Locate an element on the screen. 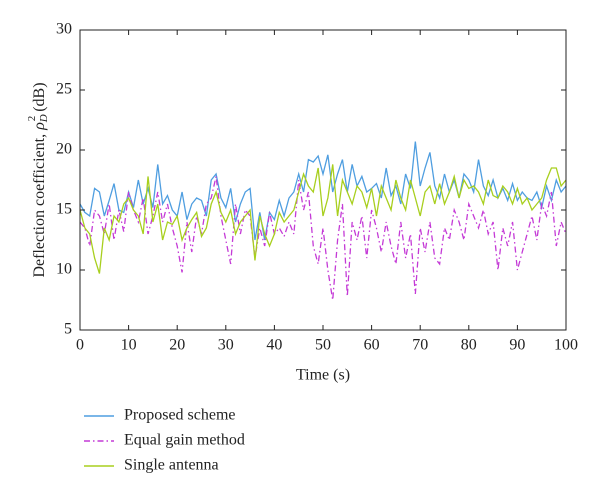 The image size is (600, 499). y-tick-label: 10 is located at coordinates (64, 269).